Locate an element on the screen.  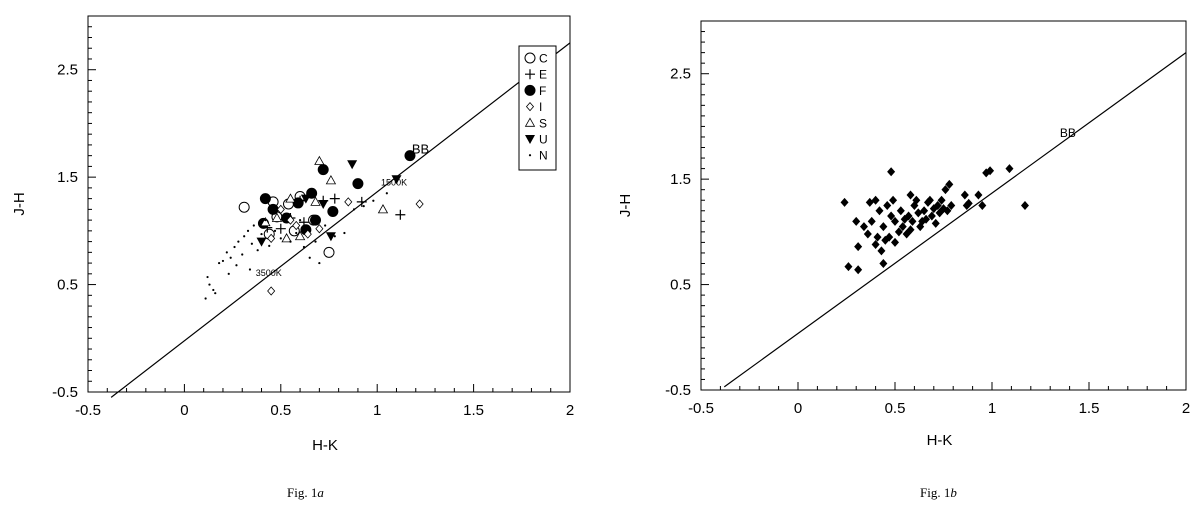
legend-label-c: C is located at coordinates (543, 59).